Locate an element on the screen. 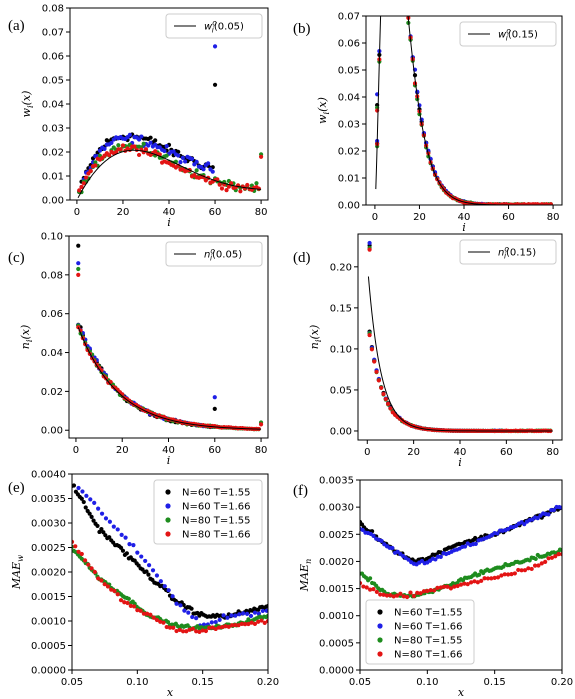  y-tick-label: 0.02 is located at coordinates (52, 392).